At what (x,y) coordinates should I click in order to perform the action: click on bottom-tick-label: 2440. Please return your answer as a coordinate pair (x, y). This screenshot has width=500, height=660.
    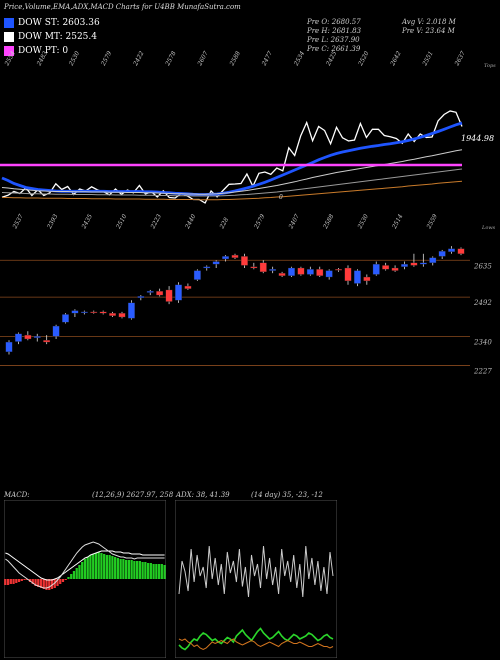
    Looking at the image, I should click on (191, 222).